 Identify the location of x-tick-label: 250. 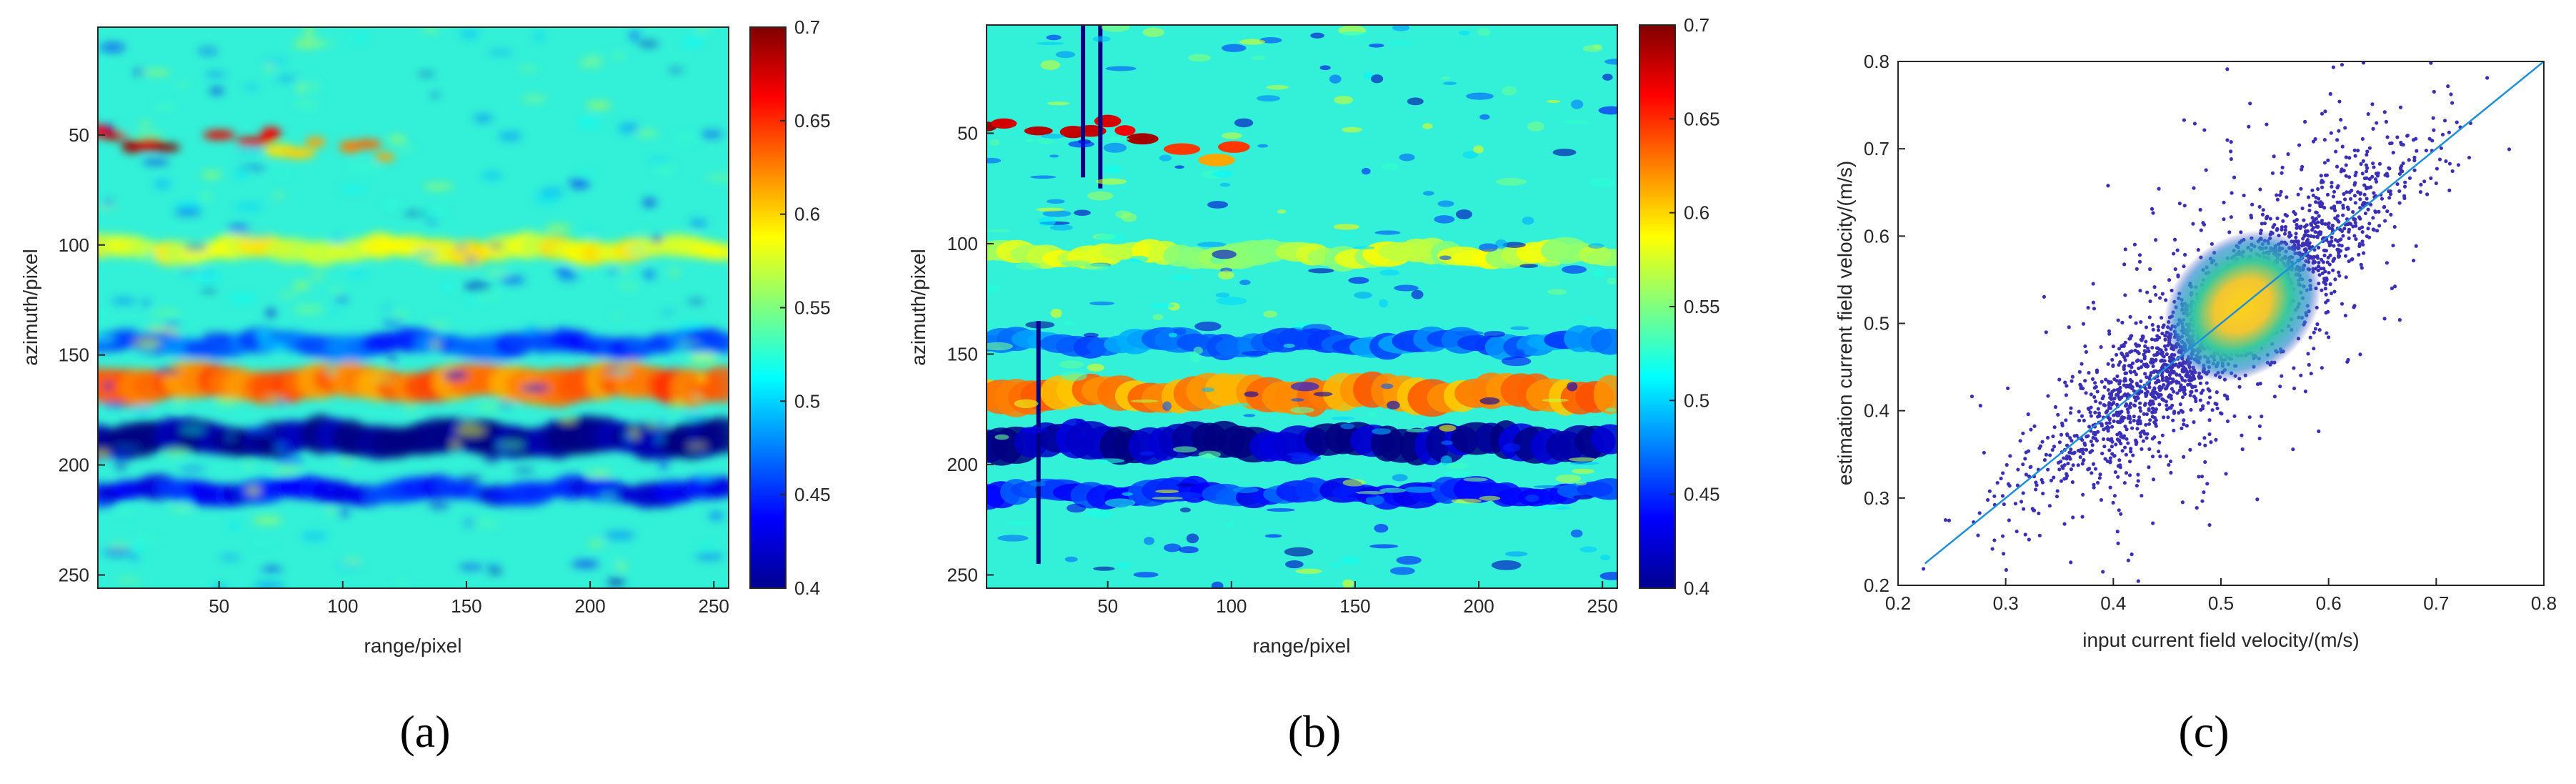
(714, 606).